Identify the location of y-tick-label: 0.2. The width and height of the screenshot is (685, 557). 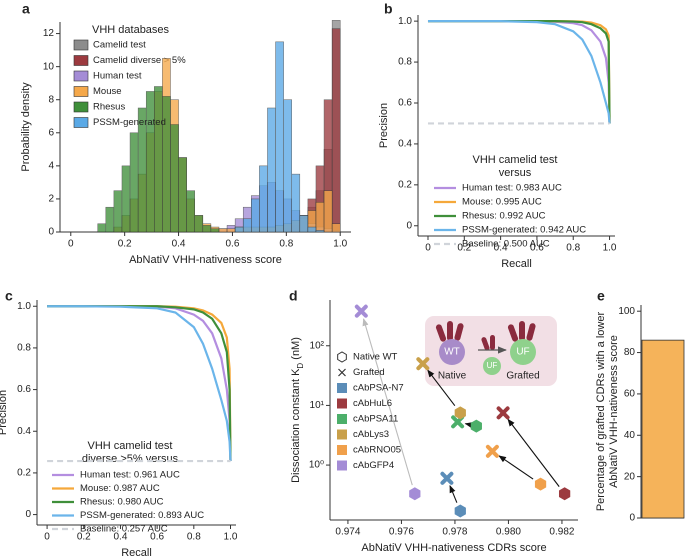
(405, 184).